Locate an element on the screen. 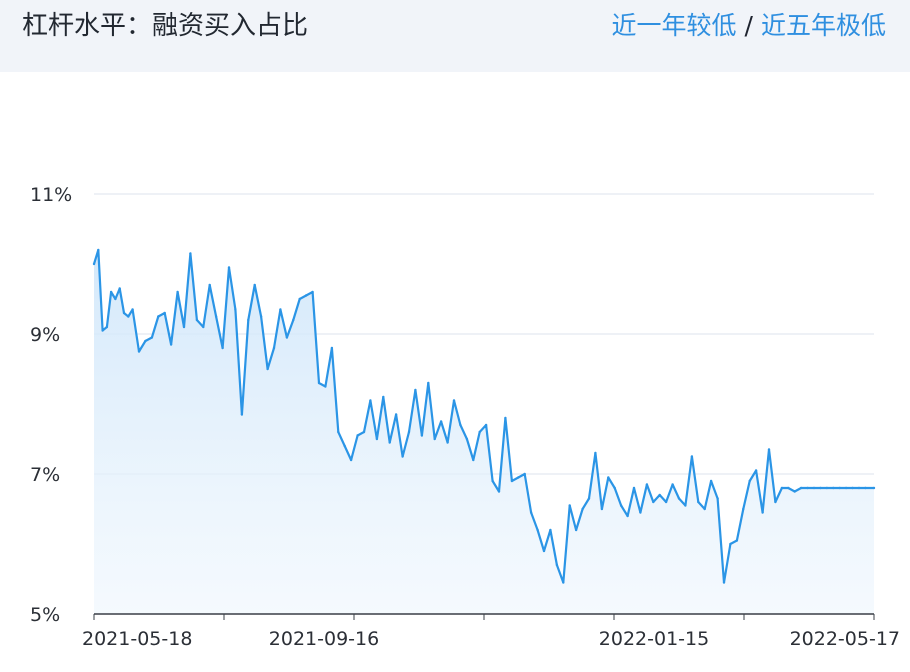  chart-title: 杠杆水平：融资买入占比 is located at coordinates (165, 26).